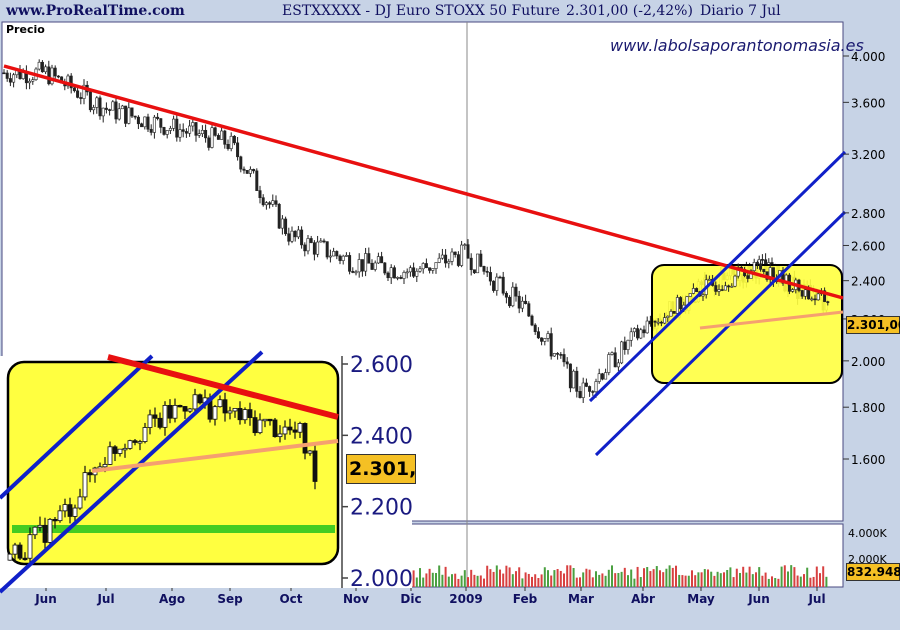 The image size is (900, 630). What do you see at coordinates (465, 599) in the screenshot?
I see `time-tick-label: 2009` at bounding box center [465, 599].